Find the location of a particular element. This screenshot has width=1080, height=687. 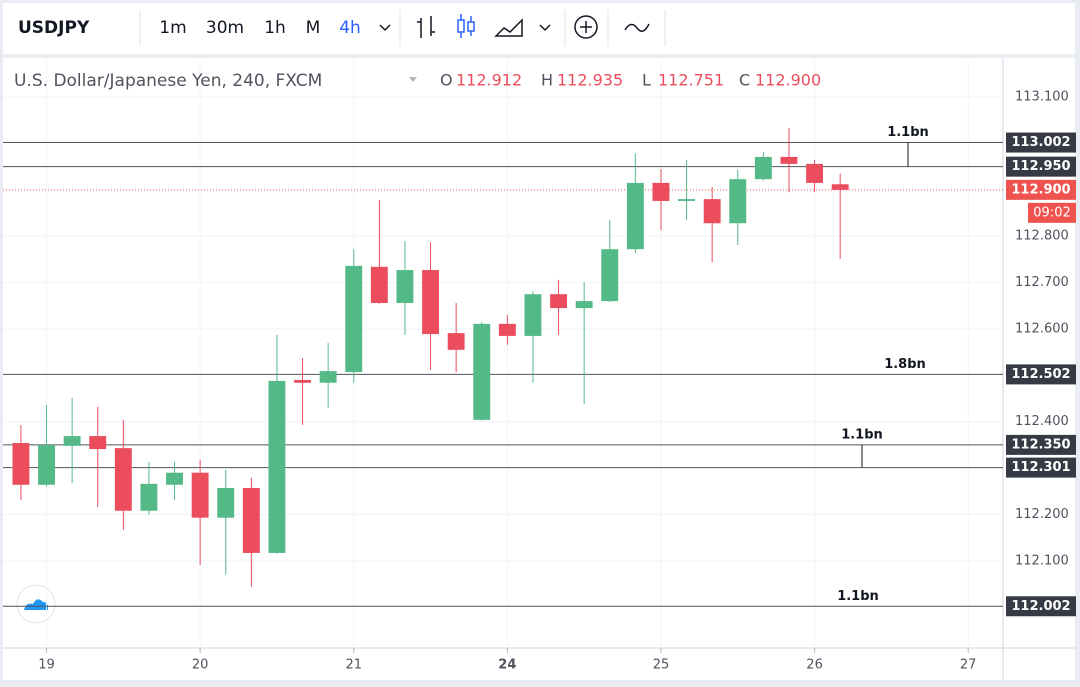

legend-key: H is located at coordinates (547, 80).